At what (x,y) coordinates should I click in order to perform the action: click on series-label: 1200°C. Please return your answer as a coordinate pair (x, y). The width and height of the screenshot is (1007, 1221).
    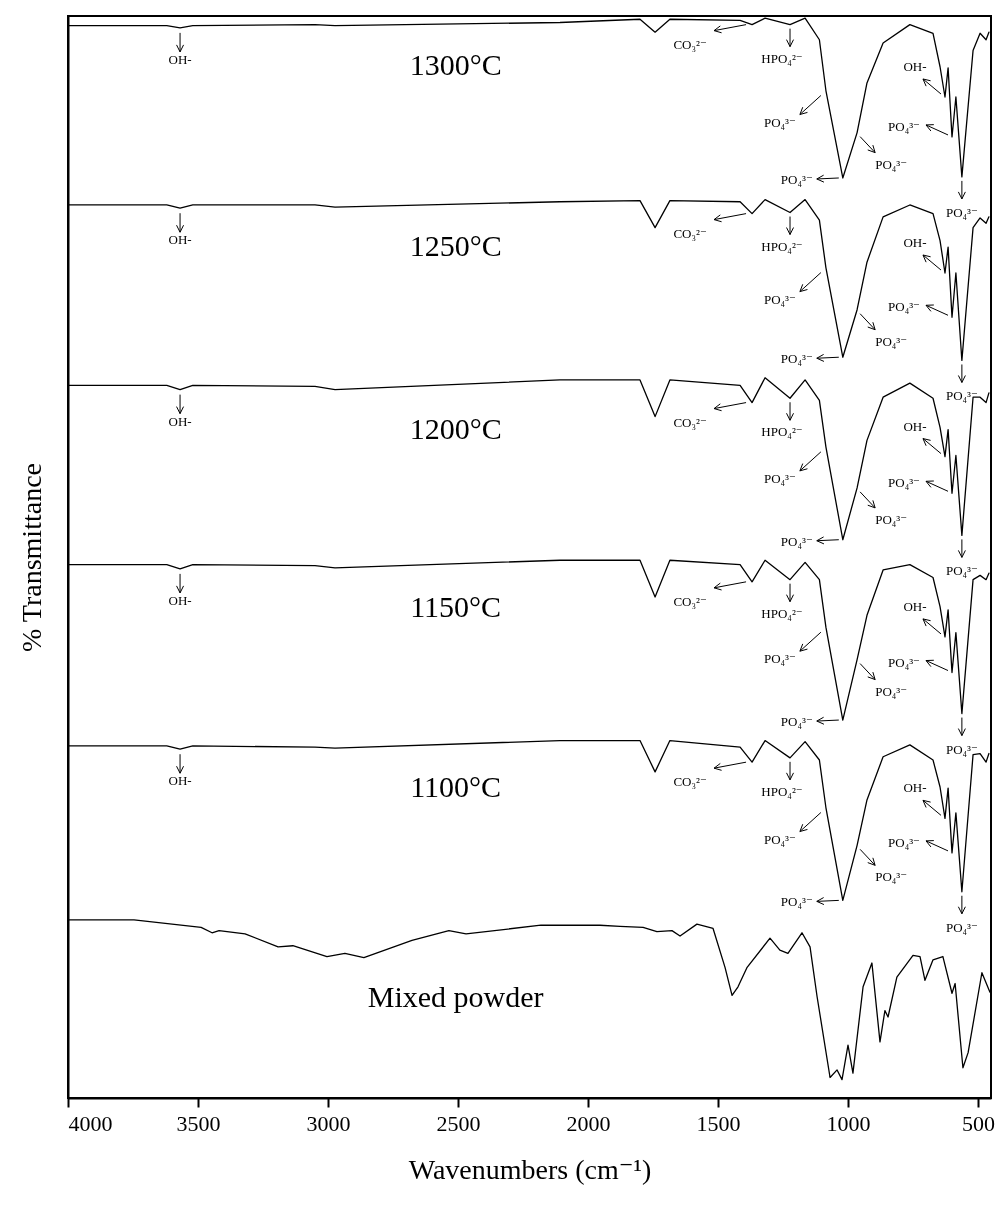
    Looking at the image, I should click on (455, 428).